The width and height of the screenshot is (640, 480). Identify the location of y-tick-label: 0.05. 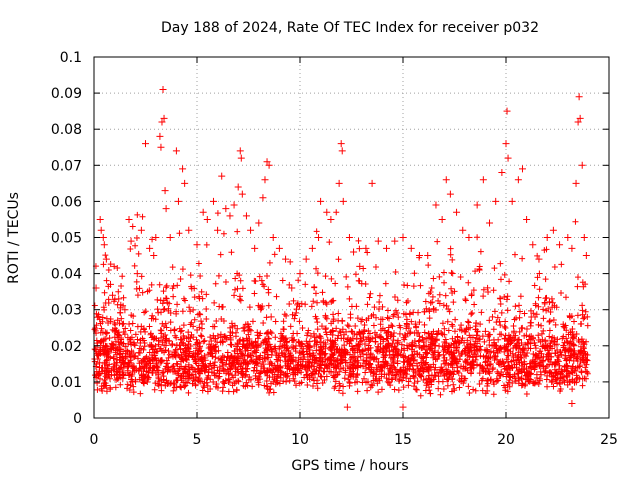
(66, 239).